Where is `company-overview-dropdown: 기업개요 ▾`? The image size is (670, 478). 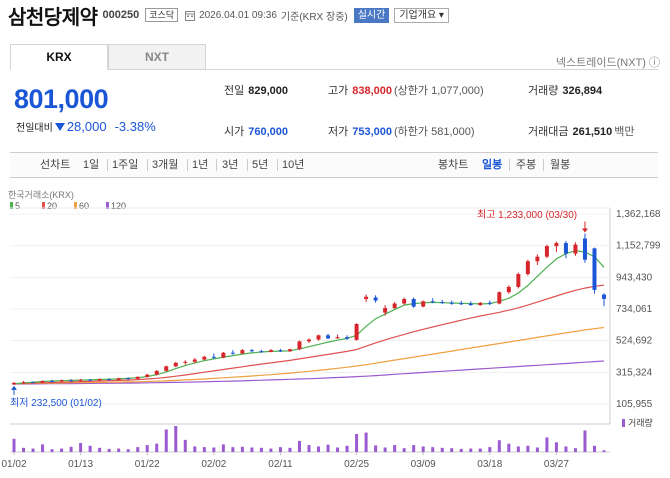 company-overview-dropdown: 기업개요 ▾ is located at coordinates (421, 15).